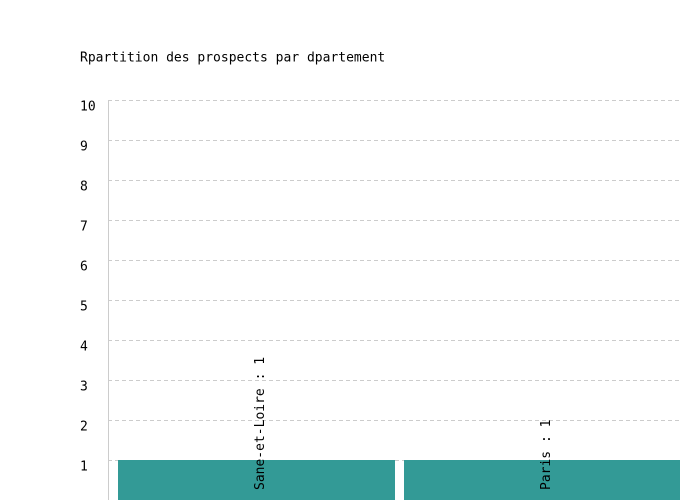 Image resolution: width=680 pixels, height=500 pixels. Describe the element at coordinates (260, 423) in the screenshot. I see `value-label: Sane-et-Loire : 1` at that location.